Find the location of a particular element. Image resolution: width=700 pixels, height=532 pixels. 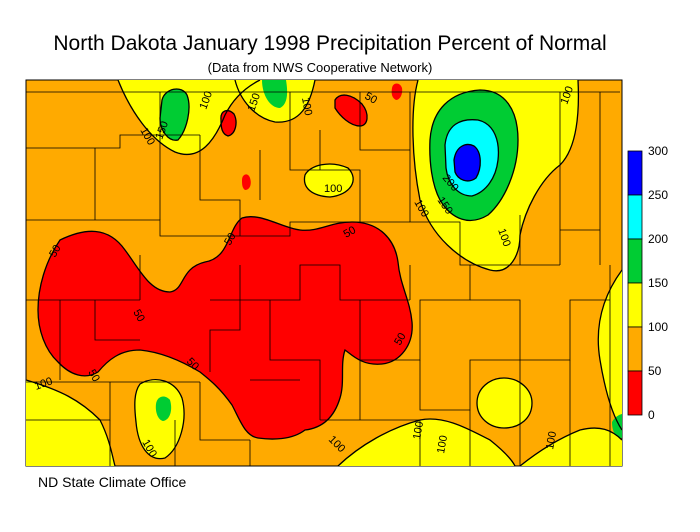

green-region-north is located at coordinates (275, 94).